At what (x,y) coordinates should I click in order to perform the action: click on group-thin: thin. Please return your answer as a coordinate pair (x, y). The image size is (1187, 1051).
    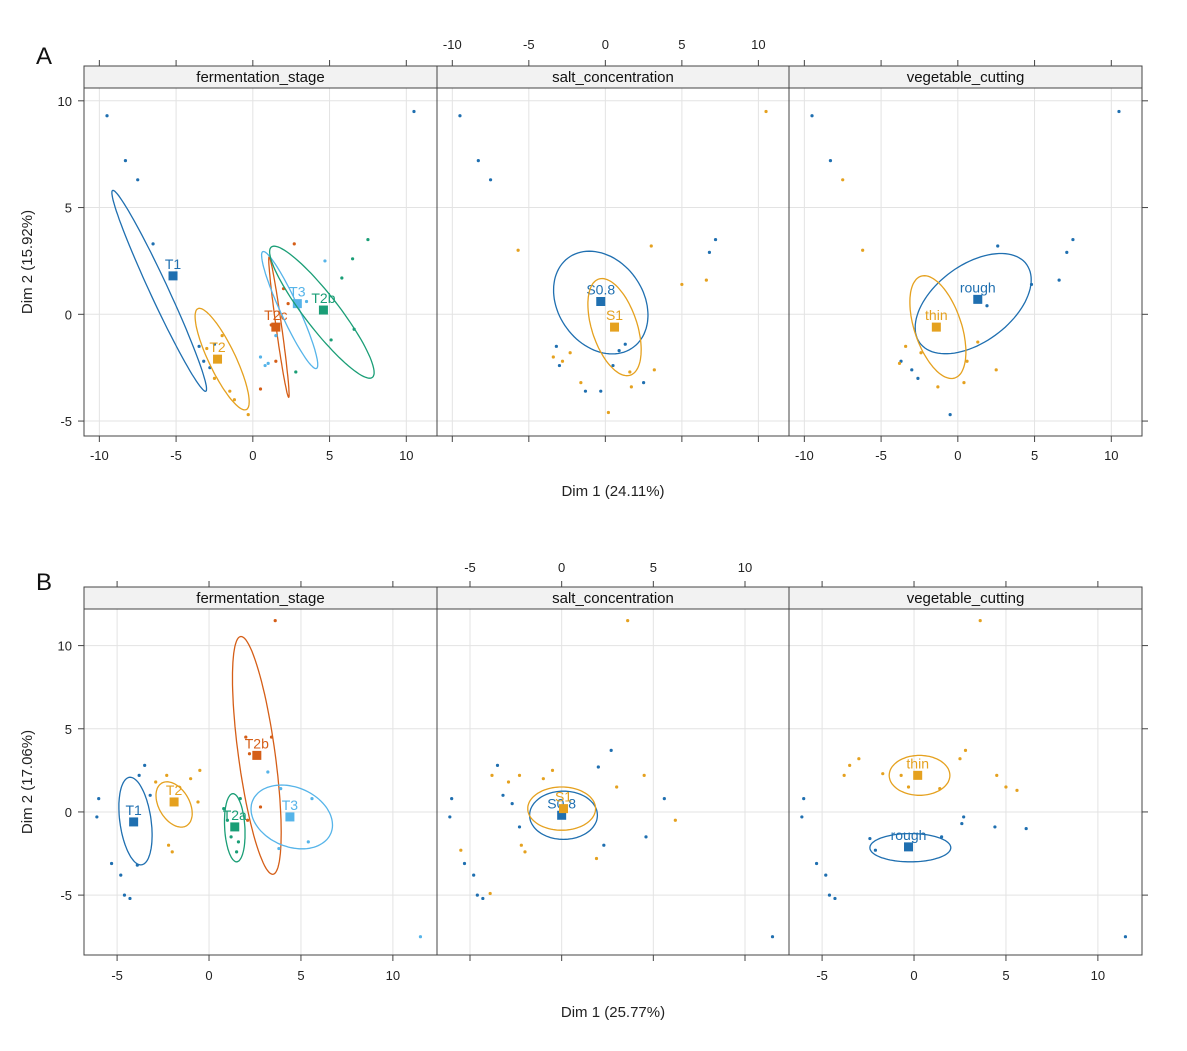
    Looking at the image, I should click on (919, 283).